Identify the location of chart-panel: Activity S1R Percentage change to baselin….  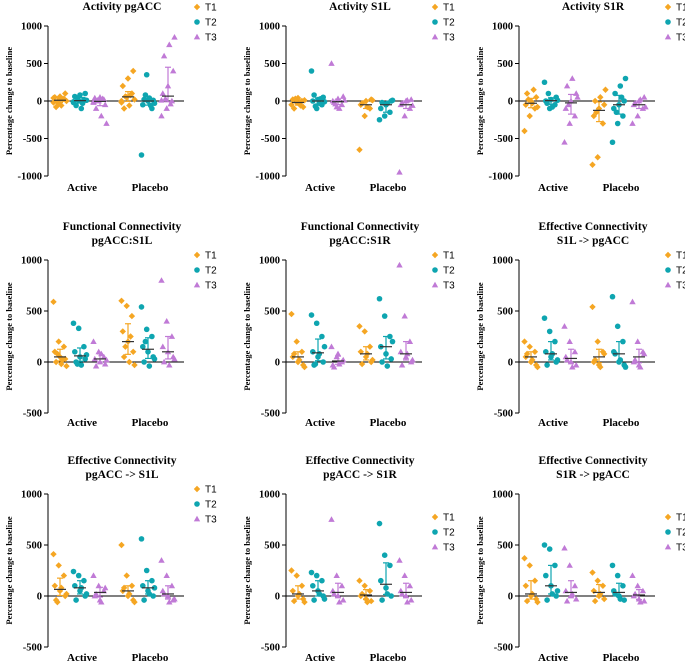
(580, 97).